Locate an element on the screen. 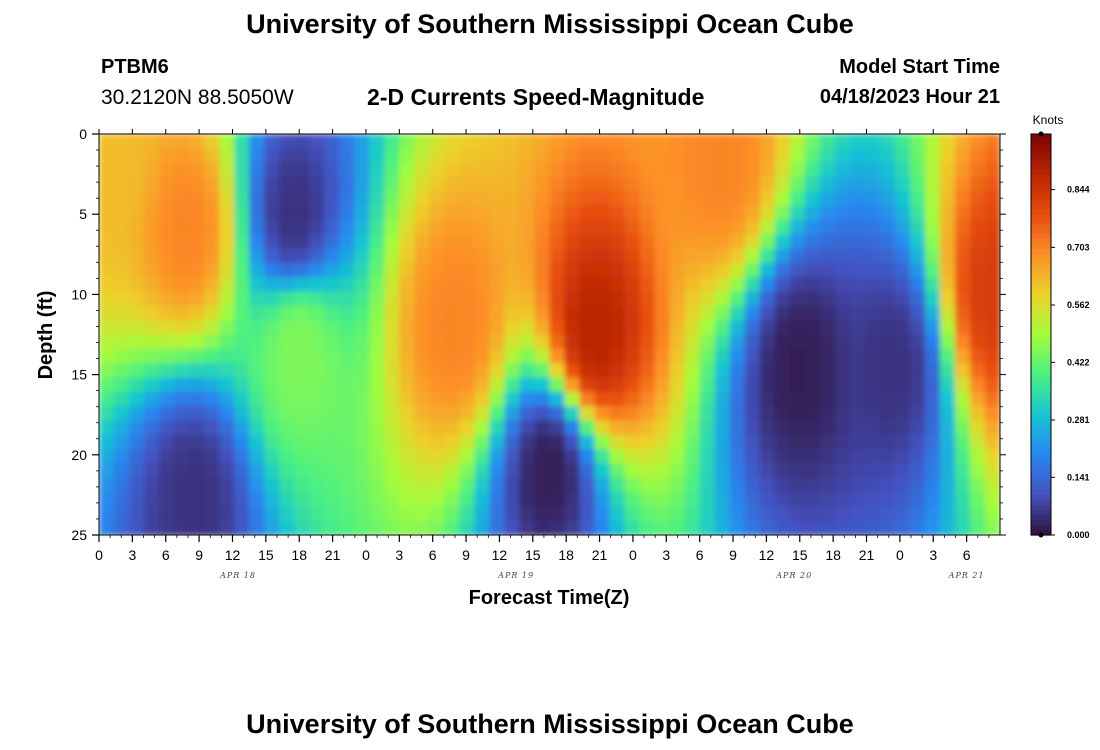 This screenshot has height=750, width=1100. colorbar-title: Knots is located at coordinates (1048, 120).